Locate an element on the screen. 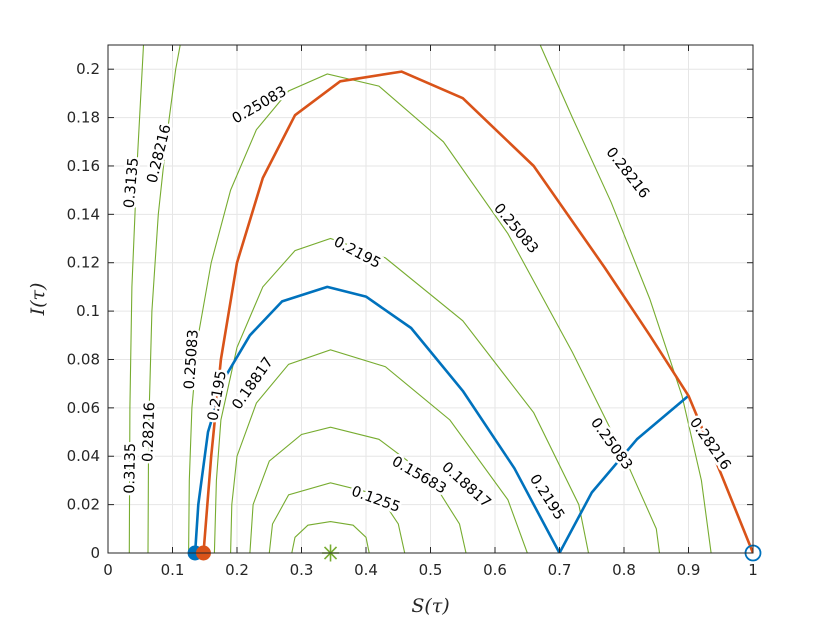 This screenshot has width=830, height=623. x-tick-label: 0.3 is located at coordinates (302, 570).